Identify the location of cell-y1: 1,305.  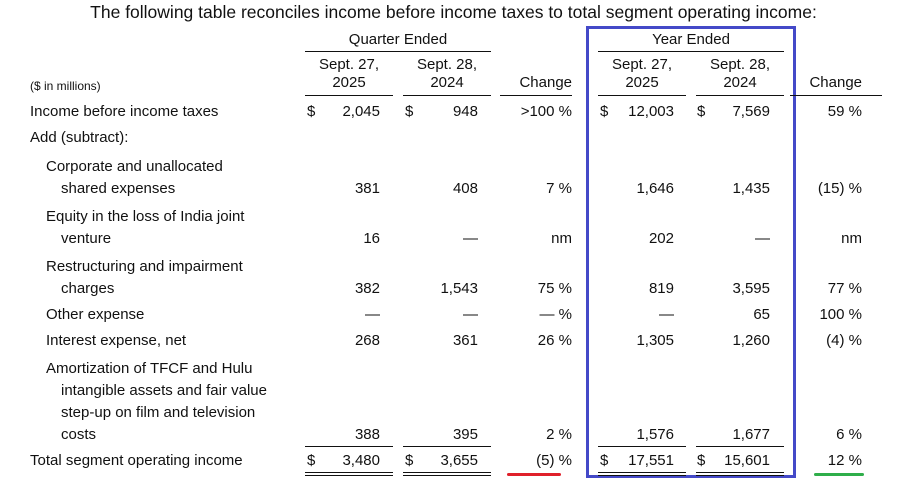
(655, 340).